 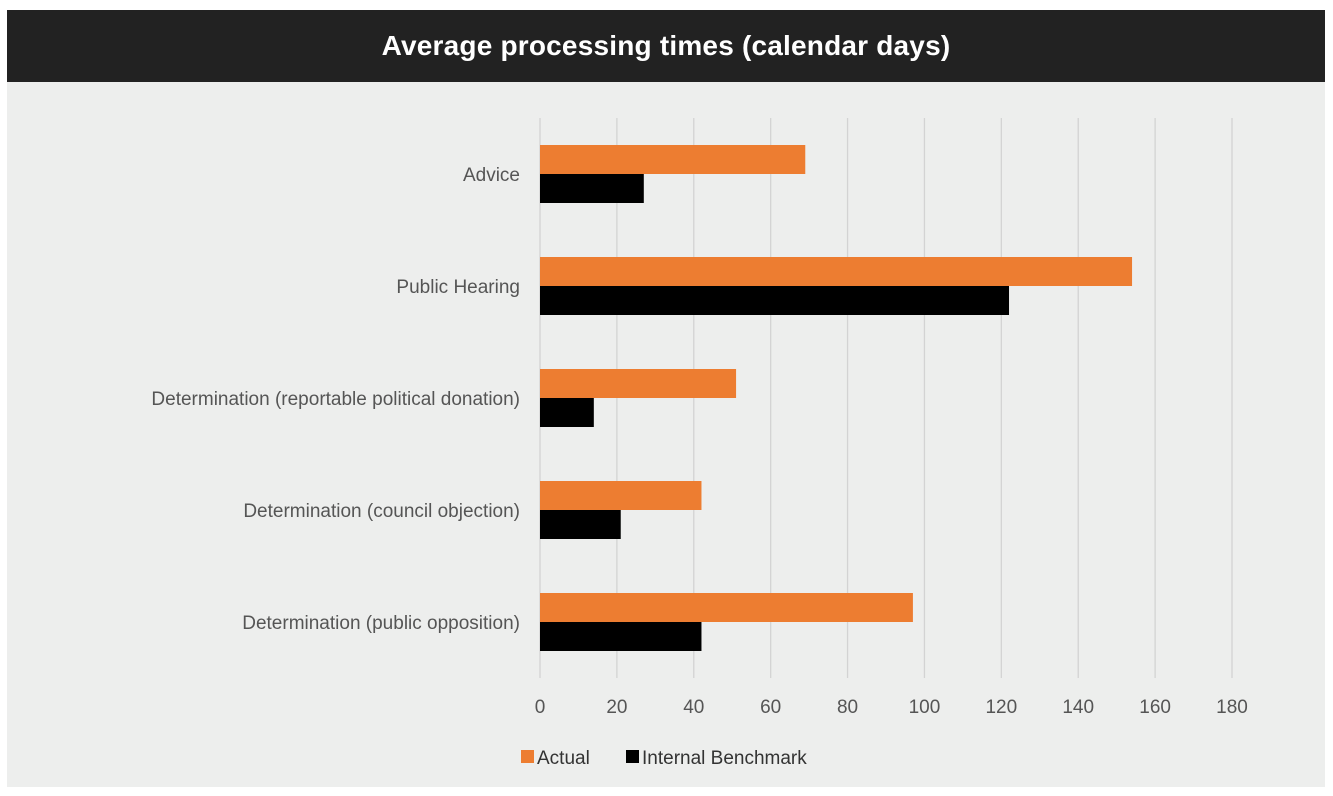 I want to click on x-tick-label: 80, so click(x=847, y=707).